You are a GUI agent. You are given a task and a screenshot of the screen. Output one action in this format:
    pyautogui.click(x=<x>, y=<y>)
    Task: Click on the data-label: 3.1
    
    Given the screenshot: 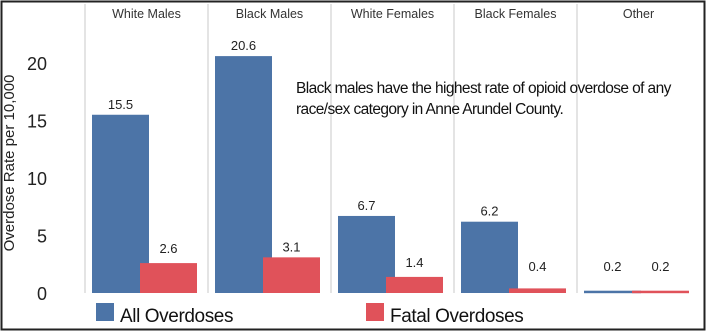 What is the action you would take?
    pyautogui.click(x=291, y=246)
    